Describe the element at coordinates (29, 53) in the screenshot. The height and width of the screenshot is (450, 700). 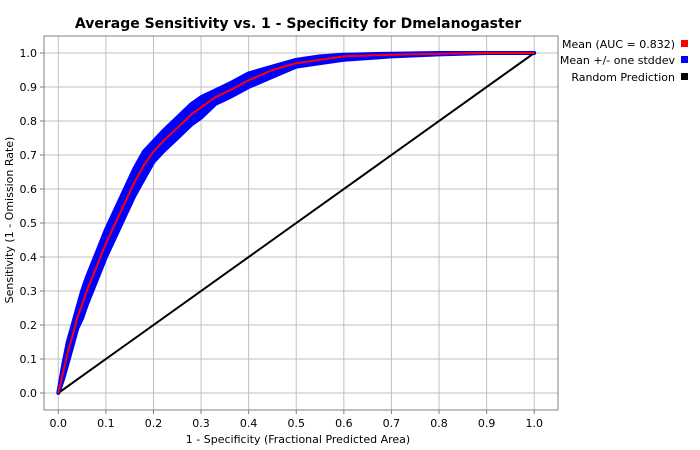
I see `y-tick-label: 1.0` at that location.